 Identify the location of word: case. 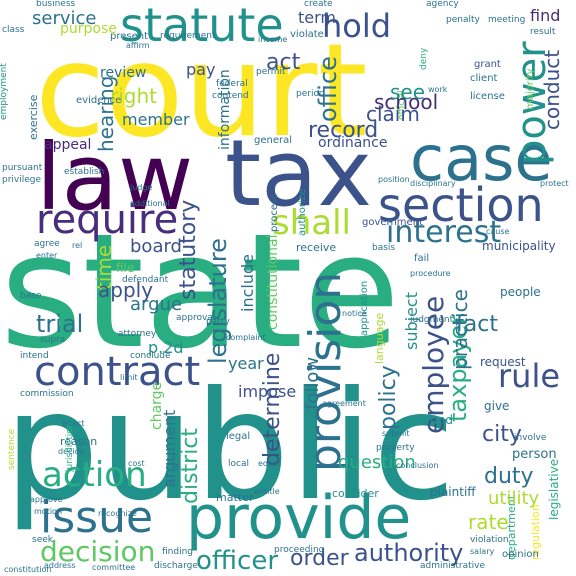
(481, 158).